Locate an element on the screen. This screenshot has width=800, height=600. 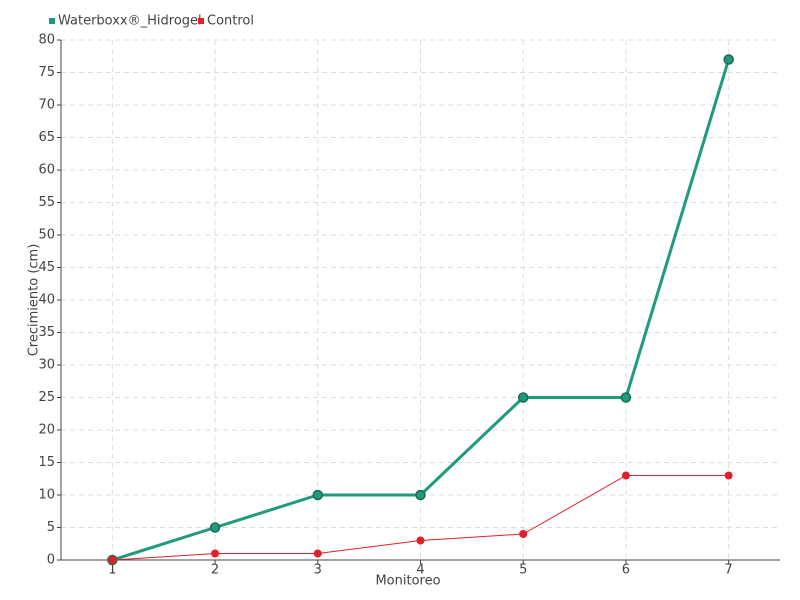
y-tick-label: 35 is located at coordinates (46, 332).